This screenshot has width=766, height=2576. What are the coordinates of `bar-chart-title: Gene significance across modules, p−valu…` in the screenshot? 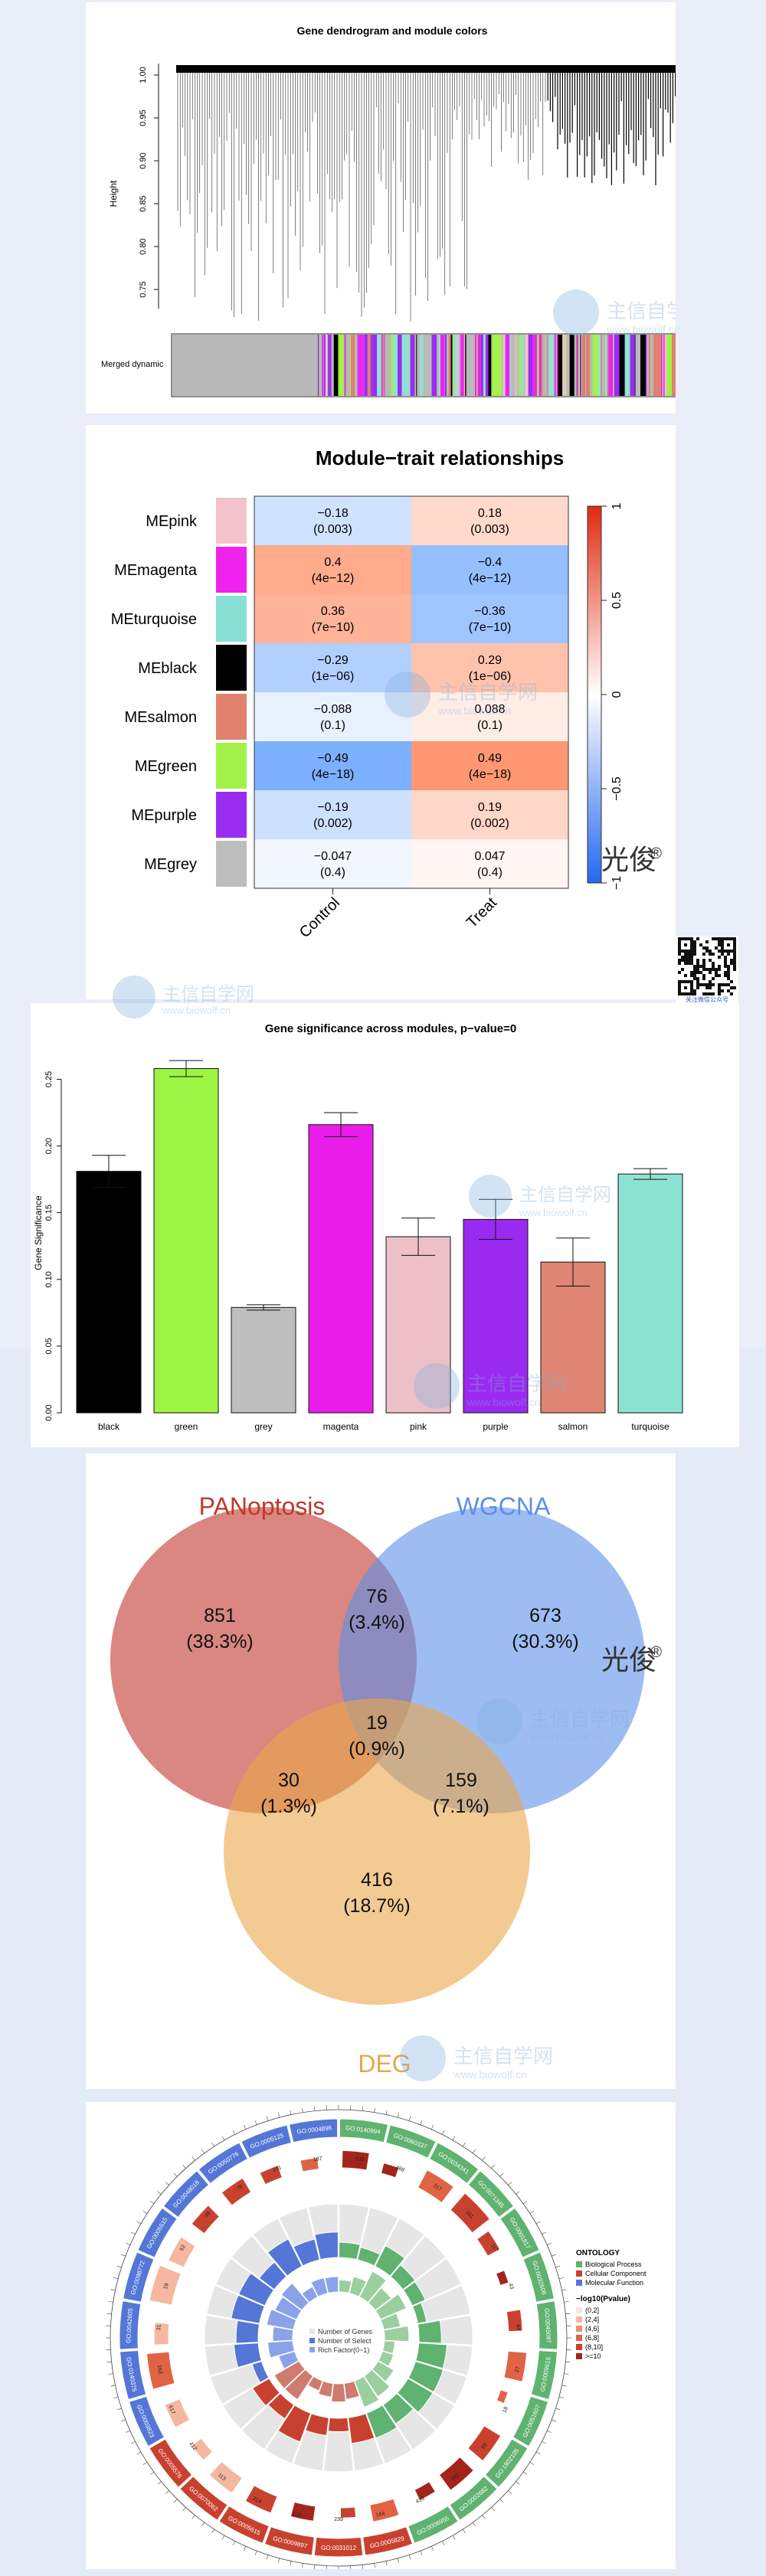 It's located at (391, 1028).